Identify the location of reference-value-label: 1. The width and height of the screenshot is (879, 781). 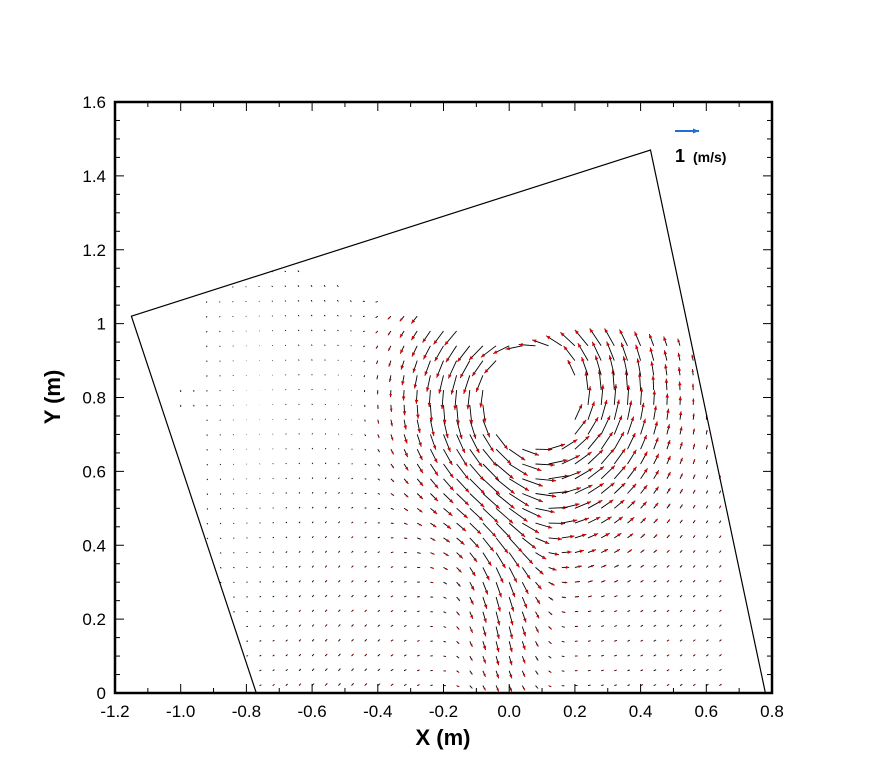
(680, 156).